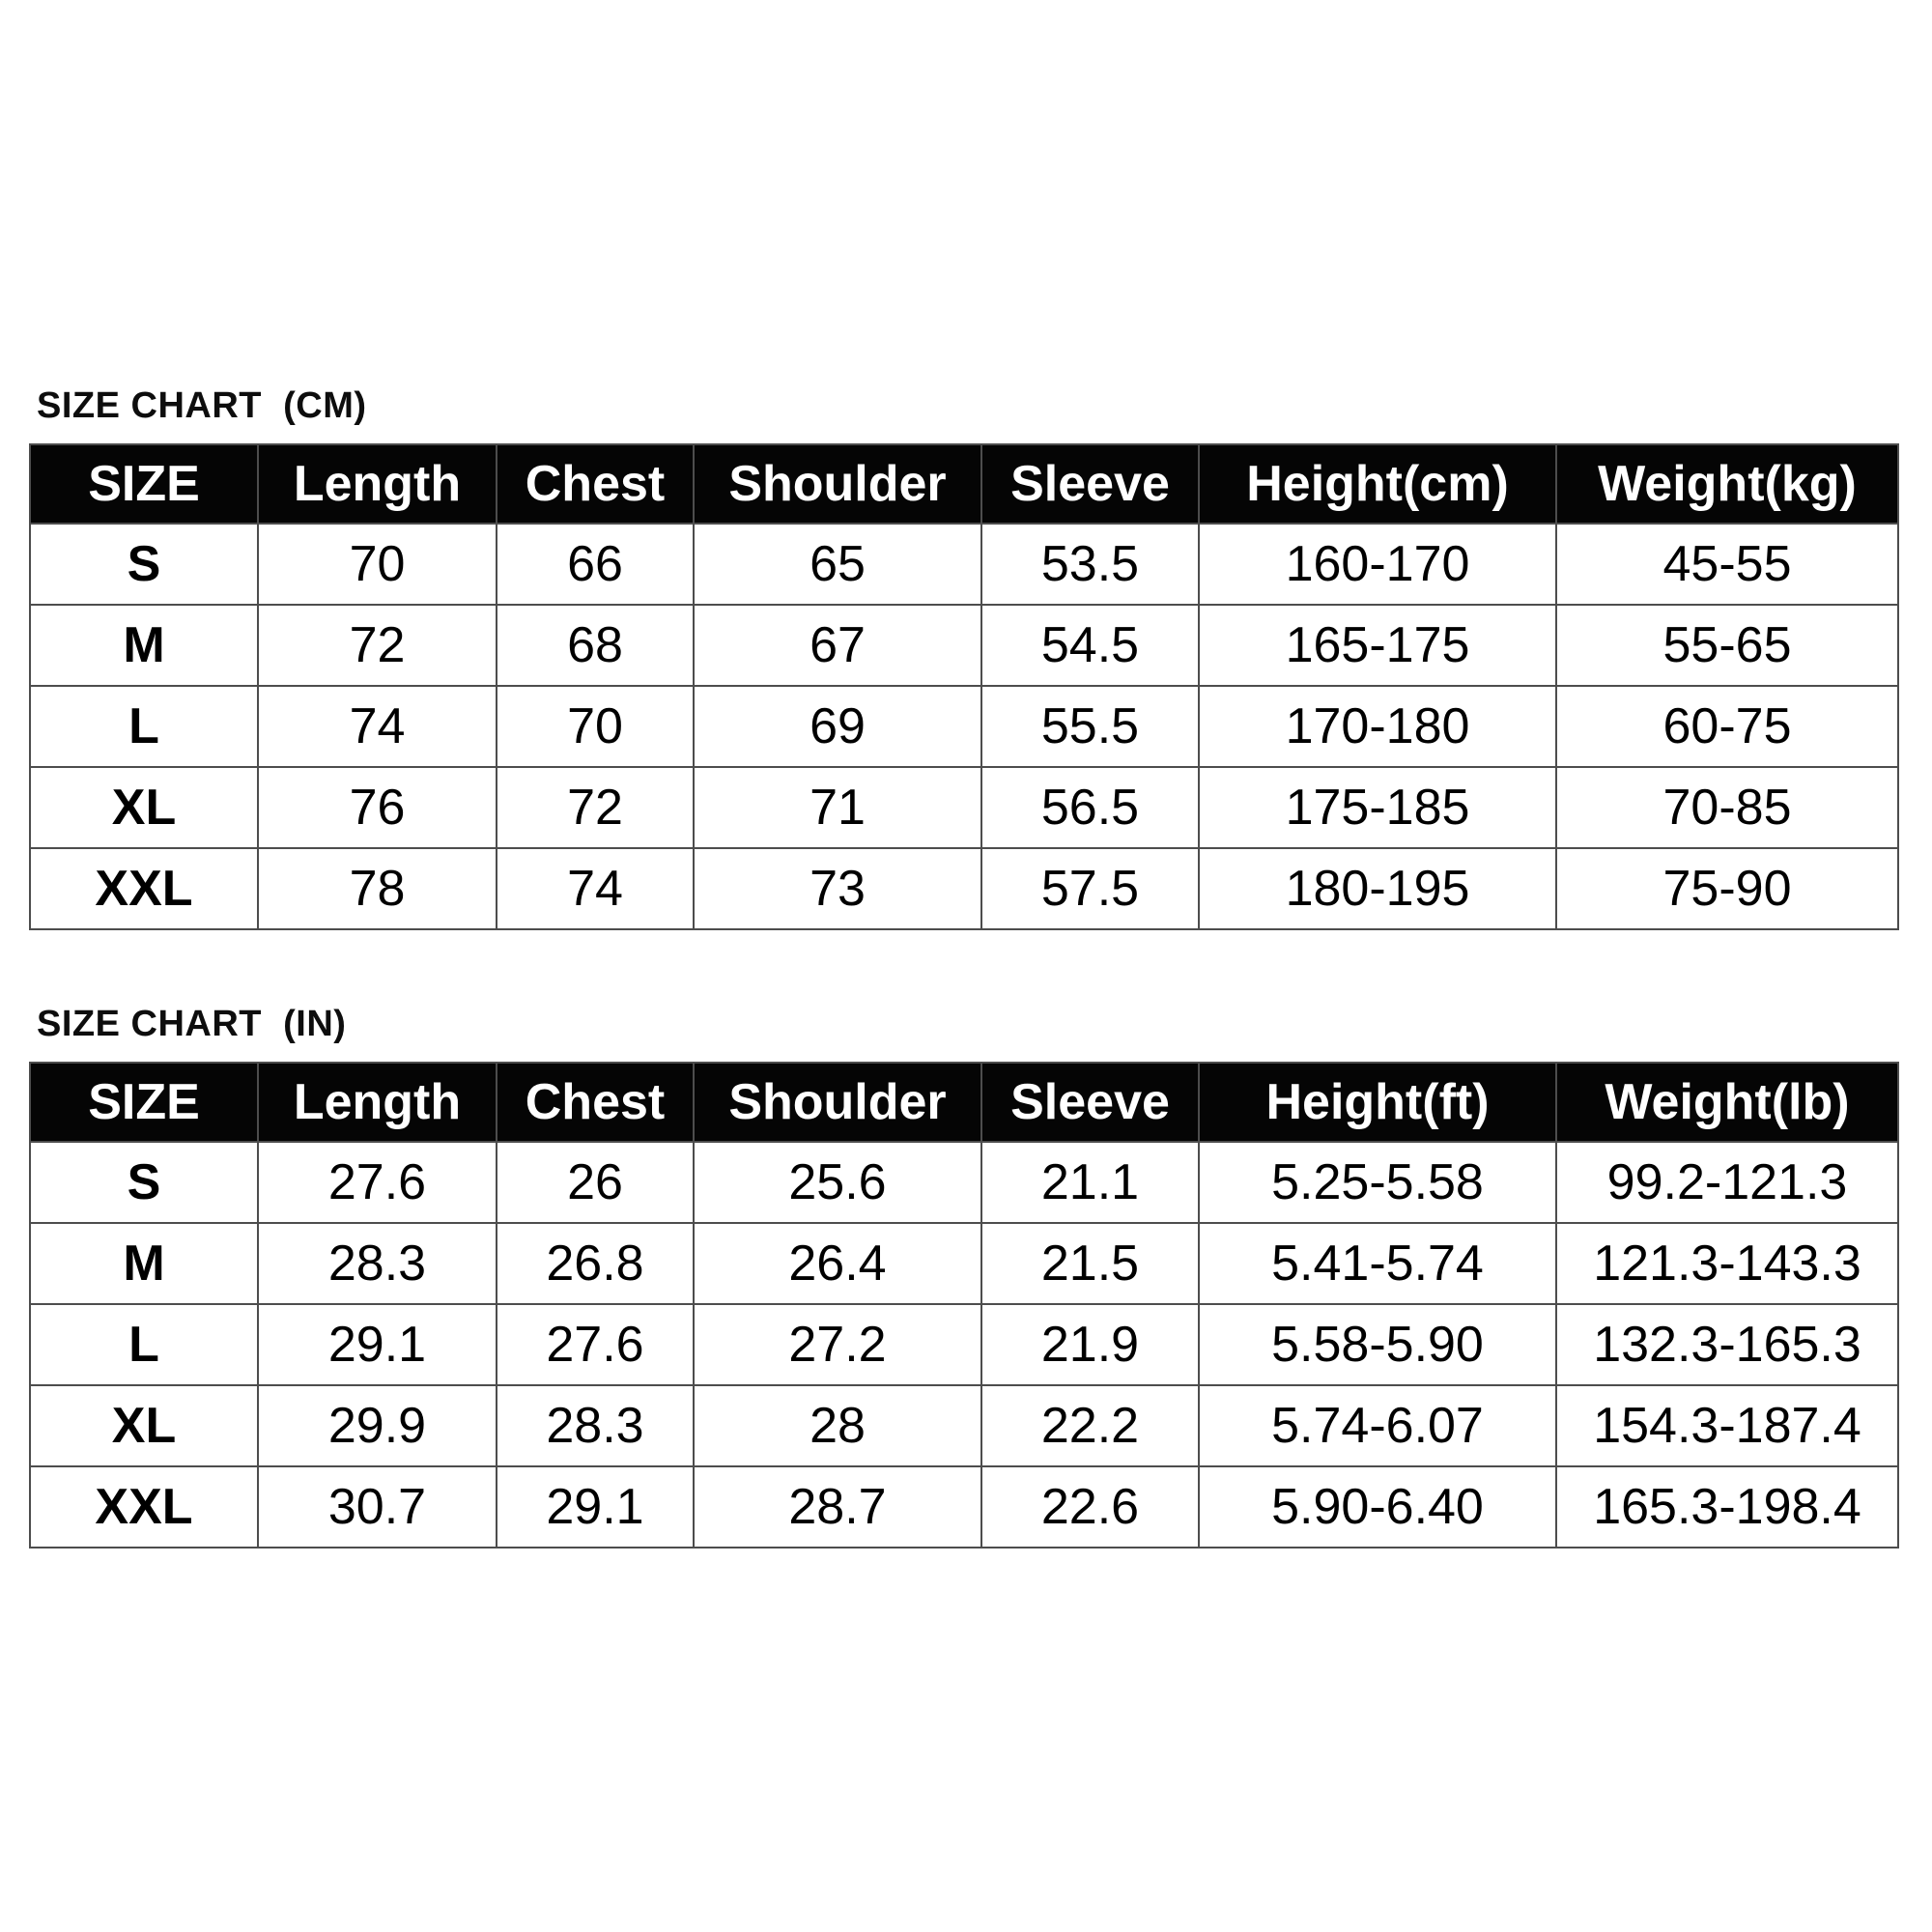 This screenshot has width=1932, height=1932. I want to click on value-cell: 72, so click(595, 807).